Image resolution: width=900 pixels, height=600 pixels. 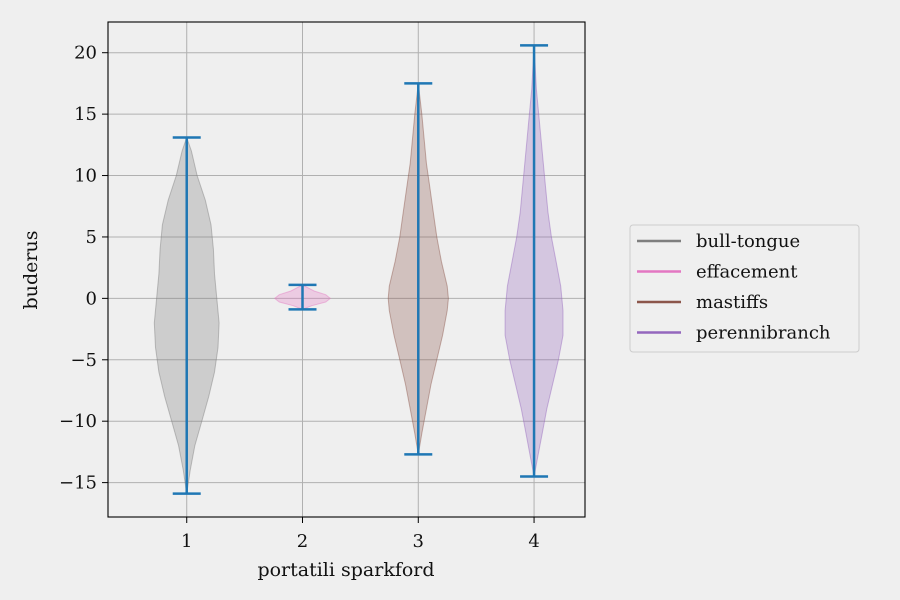 What do you see at coordinates (91, 237) in the screenshot?
I see `y-tick-label-4: 5` at bounding box center [91, 237].